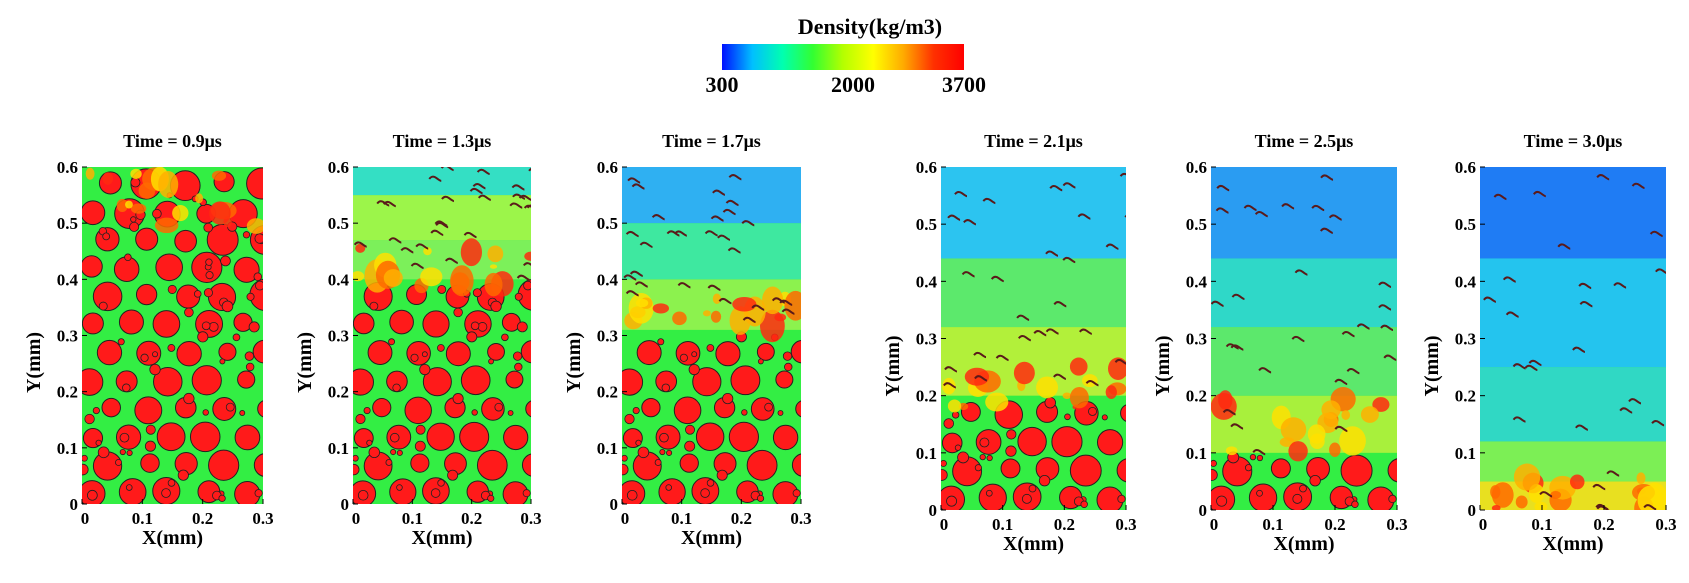 This screenshot has height=583, width=1689. Describe the element at coordinates (1033, 338) in the screenshot. I see `density-field` at that location.